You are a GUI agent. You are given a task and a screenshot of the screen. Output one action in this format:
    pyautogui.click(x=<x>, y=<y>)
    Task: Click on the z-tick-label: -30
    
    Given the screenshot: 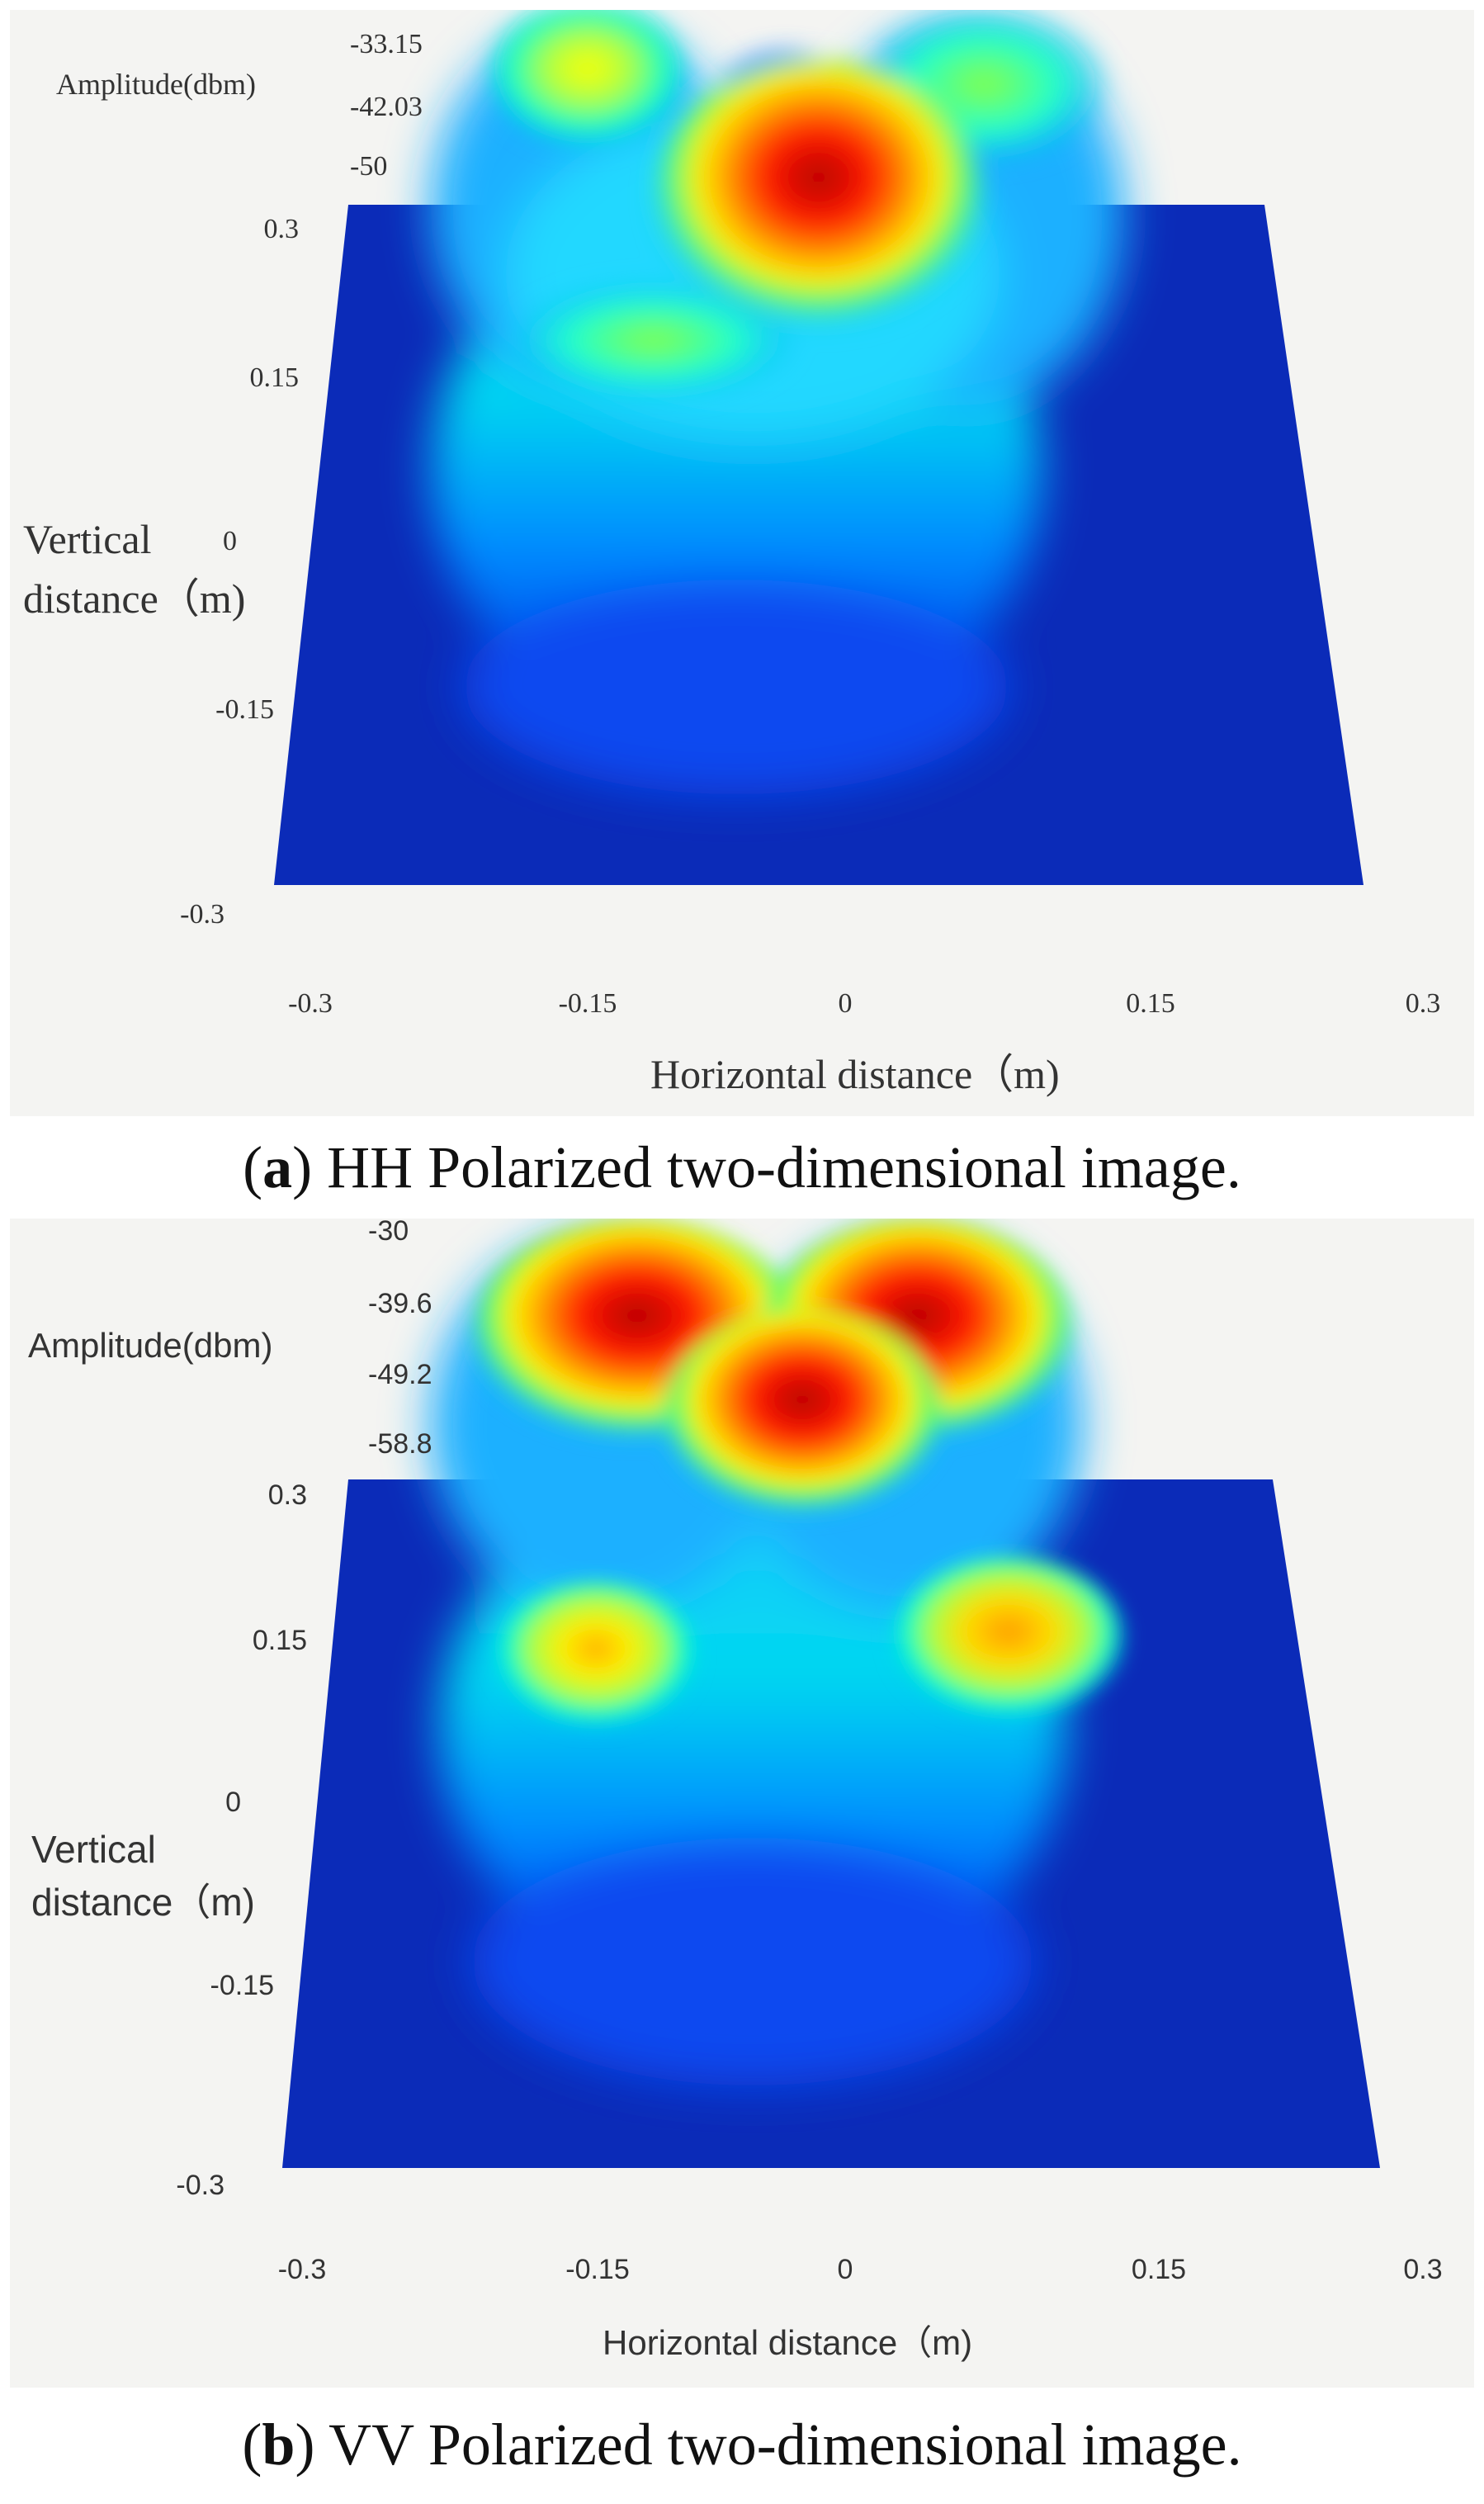 What is the action you would take?
    pyautogui.click(x=388, y=1233)
    